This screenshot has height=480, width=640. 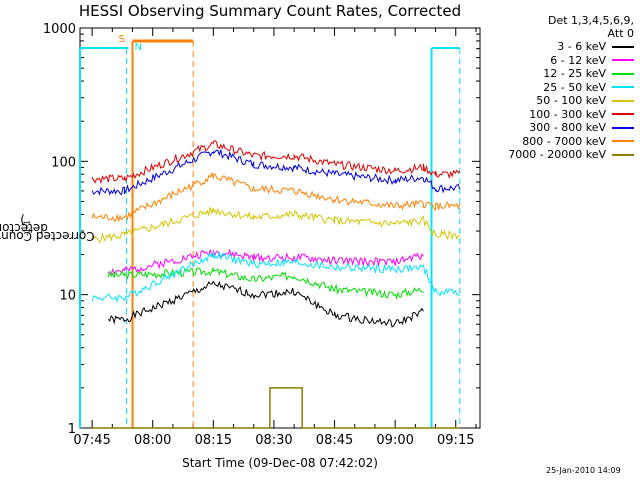 I want to click on marker-label-n: N, so click(x=138, y=47).